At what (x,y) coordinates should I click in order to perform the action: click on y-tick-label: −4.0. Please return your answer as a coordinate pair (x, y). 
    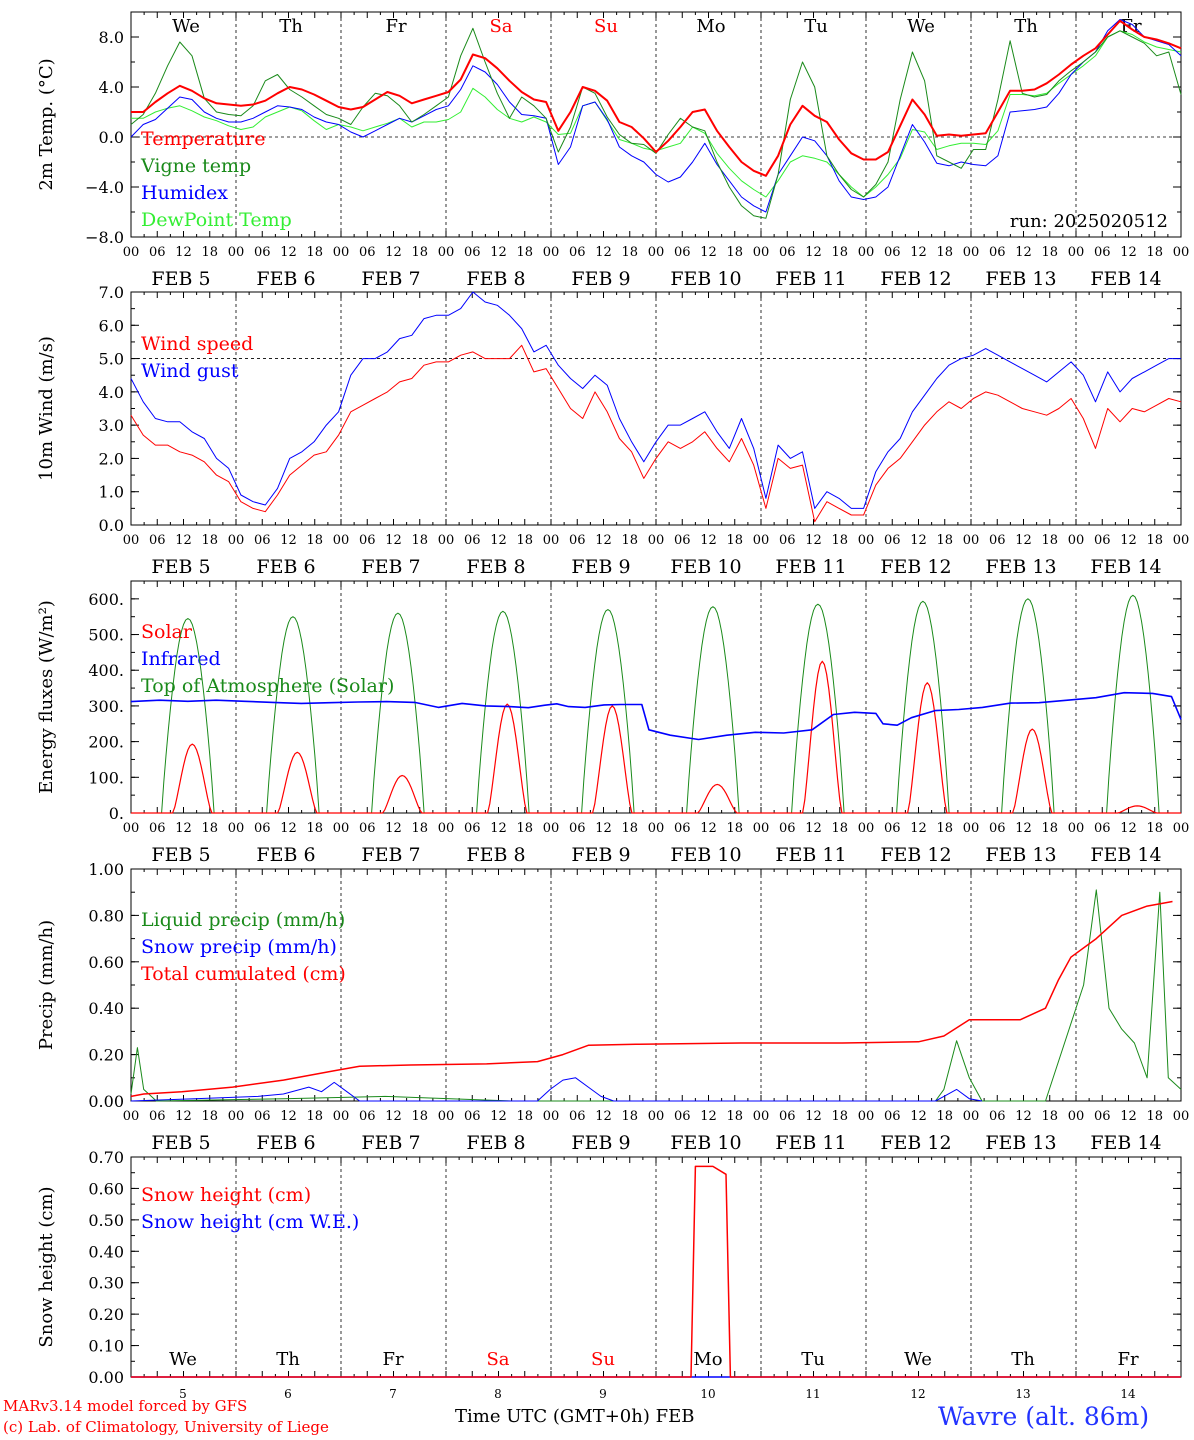
    Looking at the image, I should click on (104, 187).